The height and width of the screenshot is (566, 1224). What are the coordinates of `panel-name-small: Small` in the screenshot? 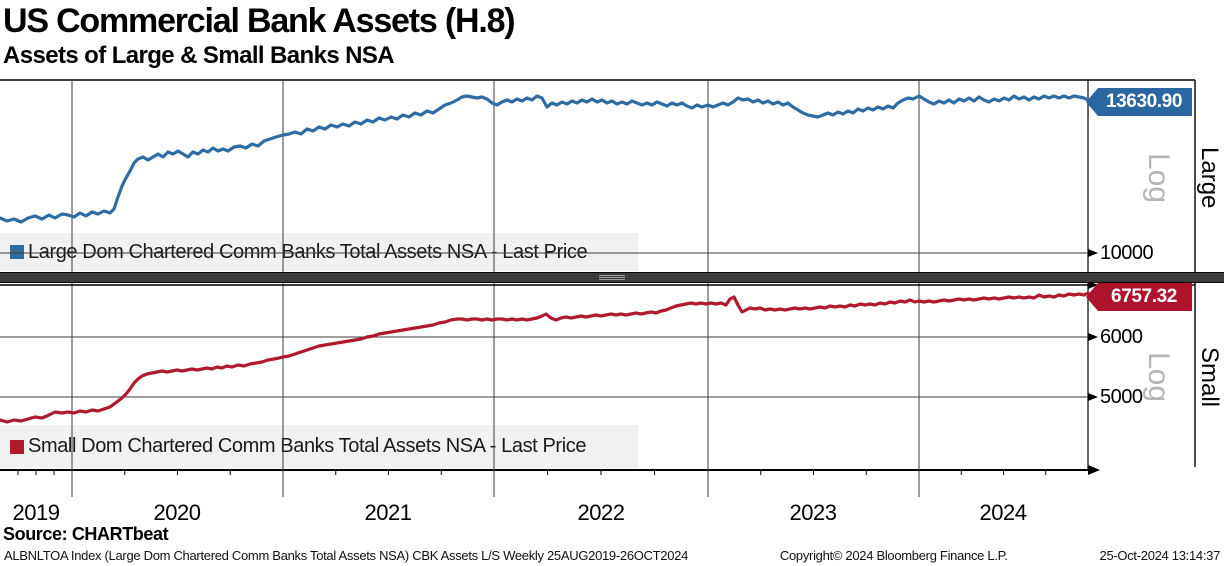 It's located at (1209, 376).